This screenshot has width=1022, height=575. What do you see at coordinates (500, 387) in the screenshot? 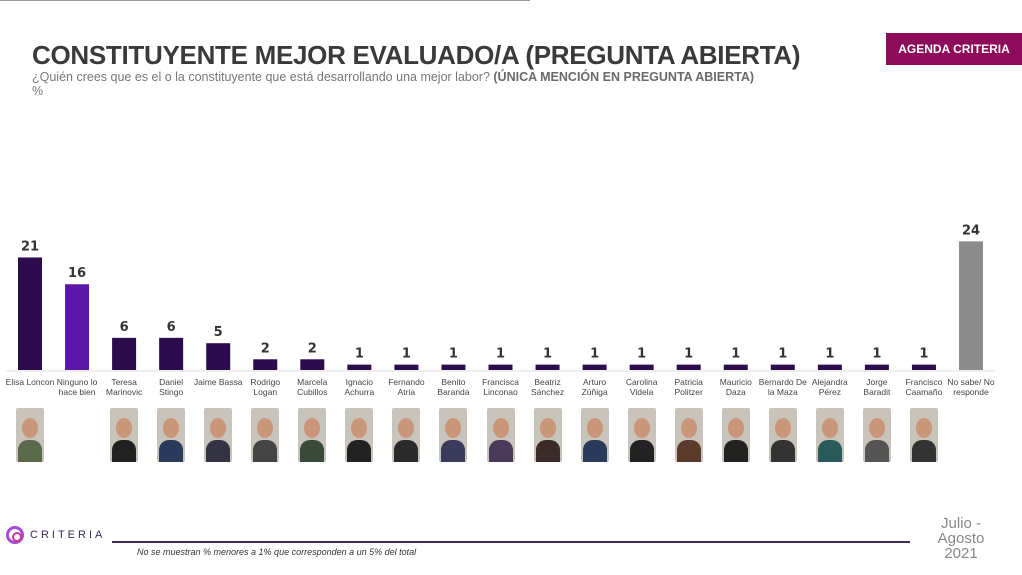
I see `category-label: Francisca Linconao` at bounding box center [500, 387].